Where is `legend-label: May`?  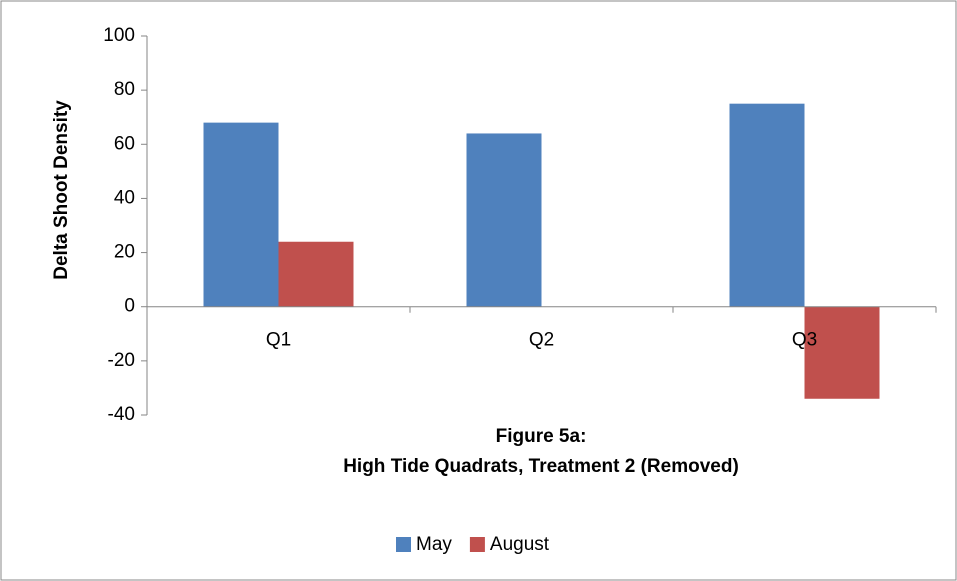 legend-label: May is located at coordinates (434, 544).